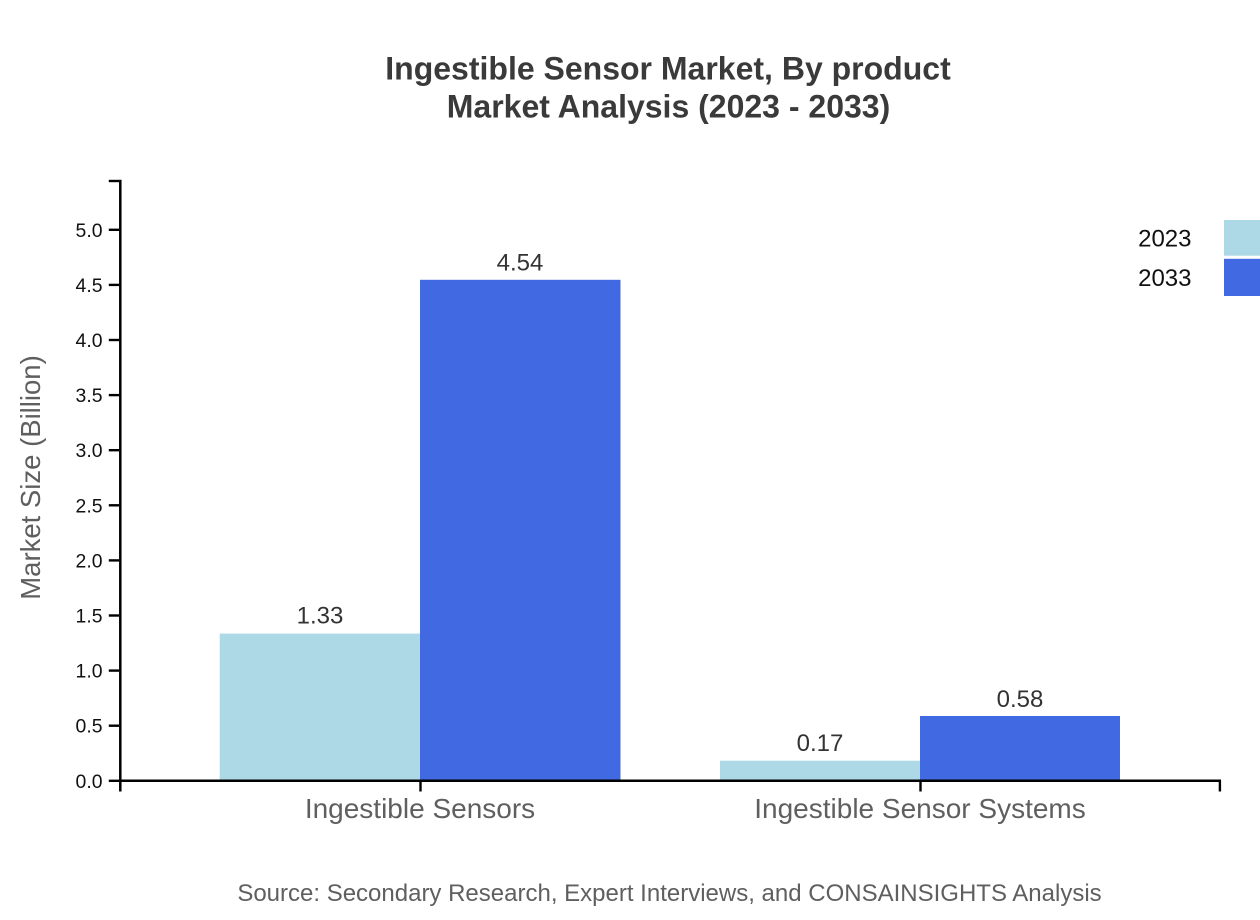  I want to click on svg-text: Market Size (Billion), so click(30, 477).